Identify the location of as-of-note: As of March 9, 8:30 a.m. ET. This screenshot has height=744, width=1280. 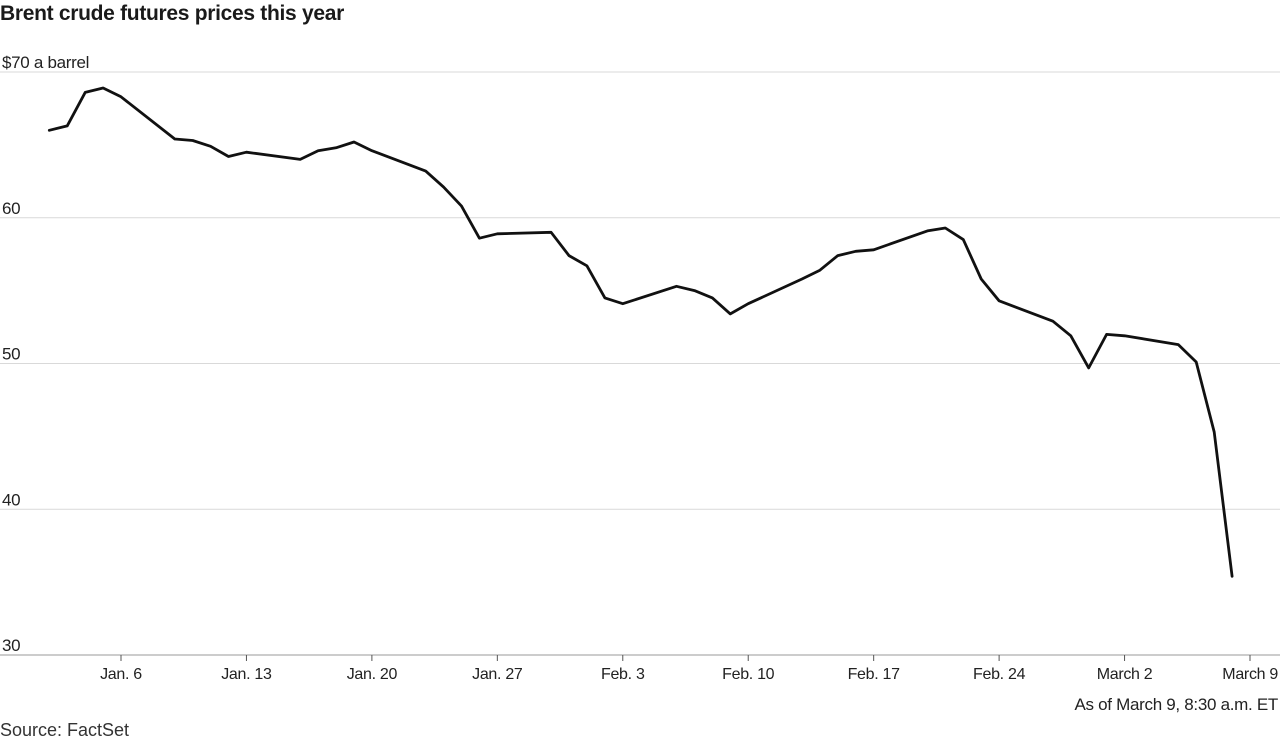
(1176, 704).